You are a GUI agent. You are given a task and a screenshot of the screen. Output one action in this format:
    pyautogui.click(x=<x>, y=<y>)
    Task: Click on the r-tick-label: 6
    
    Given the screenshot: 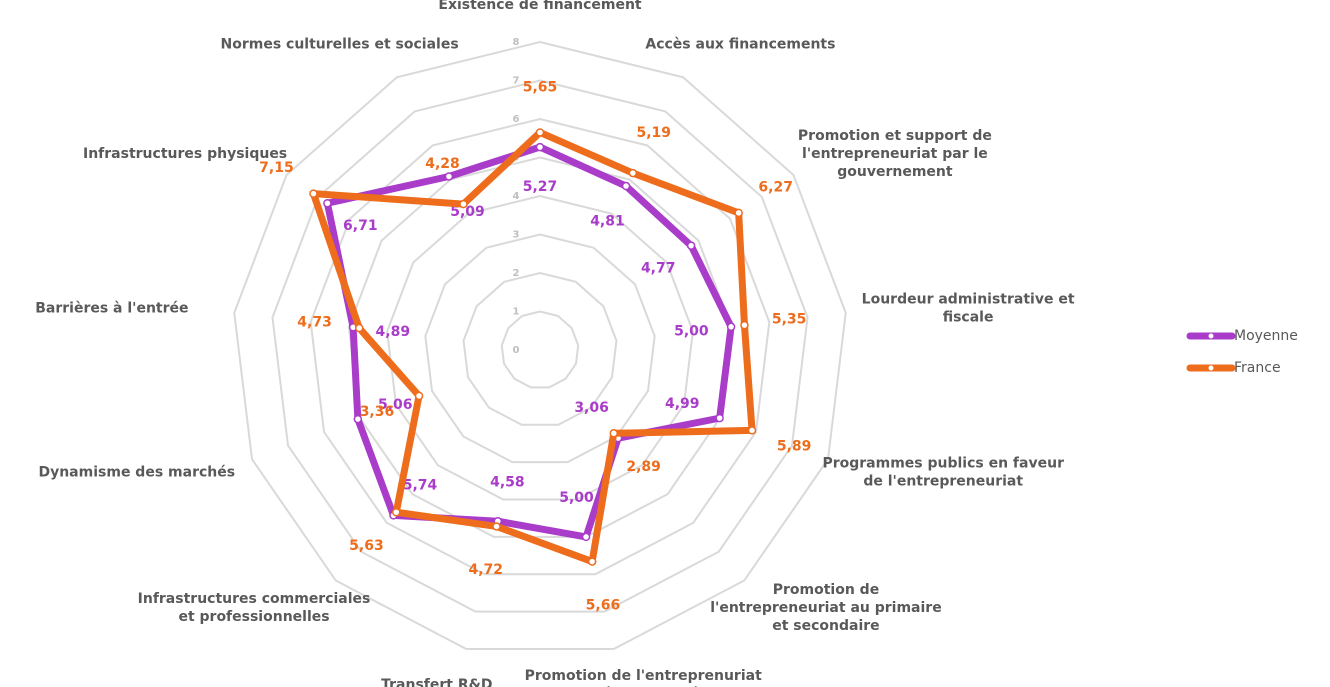 What is the action you would take?
    pyautogui.click(x=516, y=119)
    